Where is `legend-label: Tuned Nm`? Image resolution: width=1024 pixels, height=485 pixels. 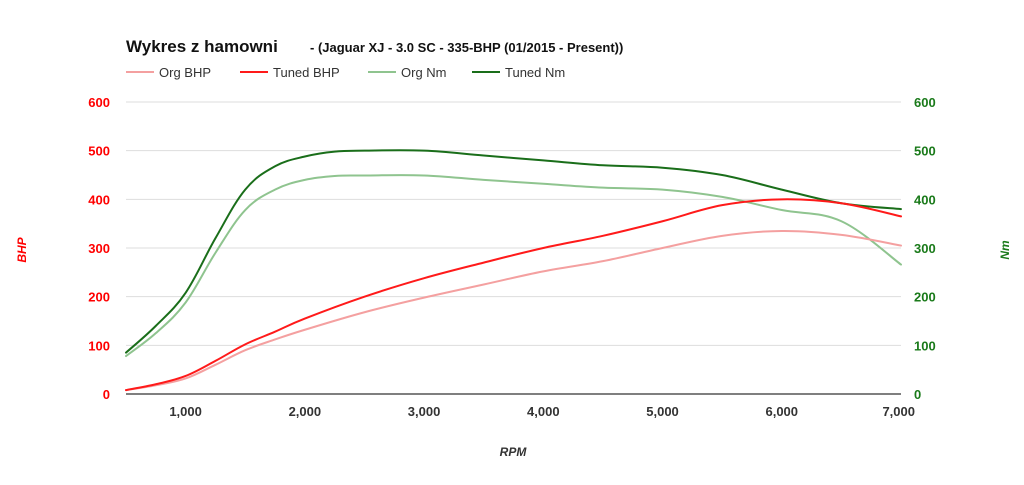 legend-label: Tuned Nm is located at coordinates (535, 72).